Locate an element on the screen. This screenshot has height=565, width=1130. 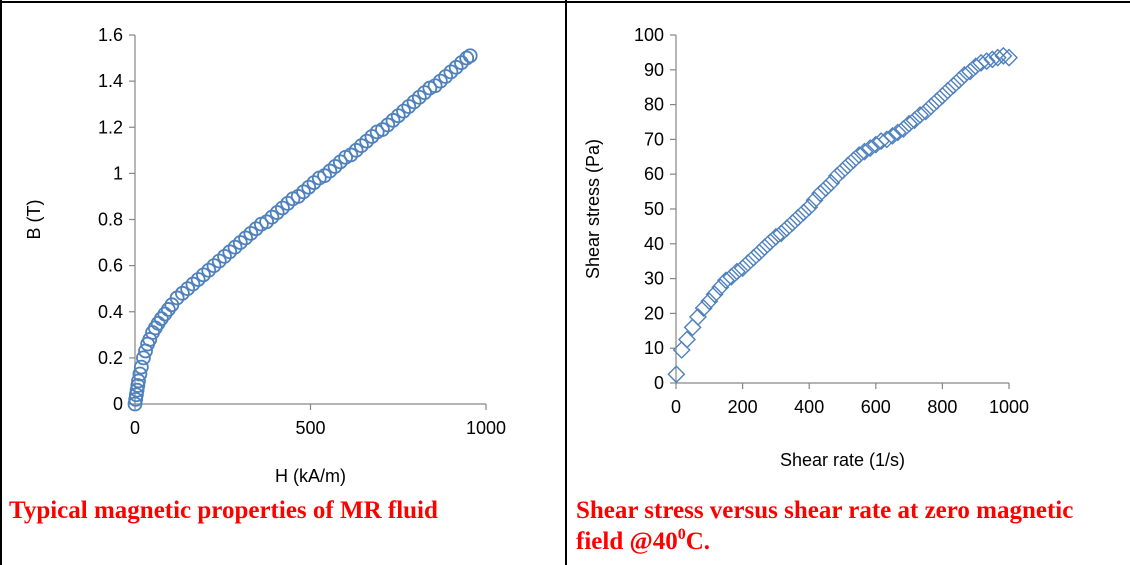
y-tick-label: 1.2 is located at coordinates (110, 127).